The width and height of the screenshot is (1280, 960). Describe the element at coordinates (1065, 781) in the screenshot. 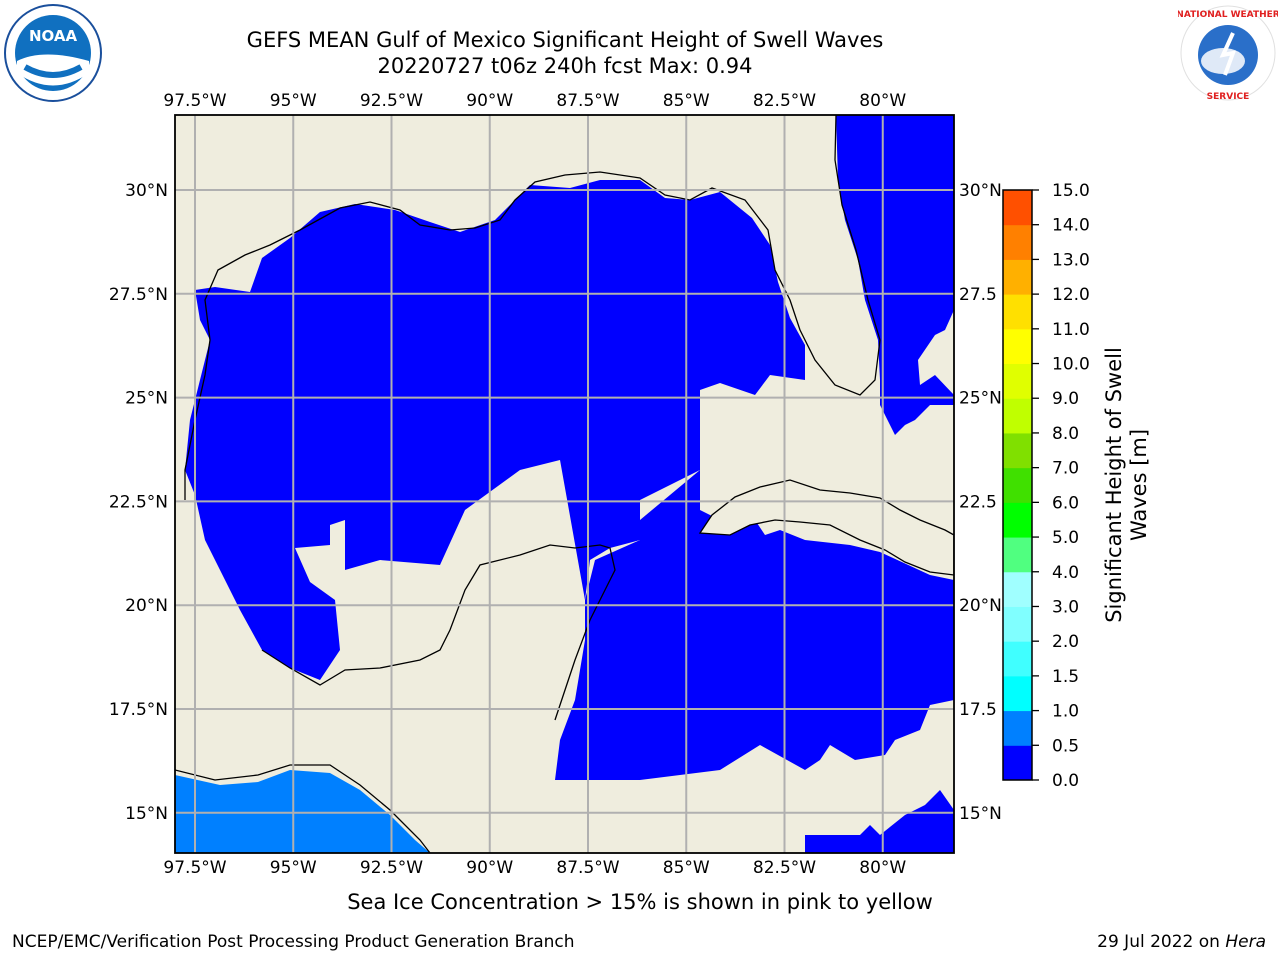

I see `colorbar-tick-label: 0.0` at that location.